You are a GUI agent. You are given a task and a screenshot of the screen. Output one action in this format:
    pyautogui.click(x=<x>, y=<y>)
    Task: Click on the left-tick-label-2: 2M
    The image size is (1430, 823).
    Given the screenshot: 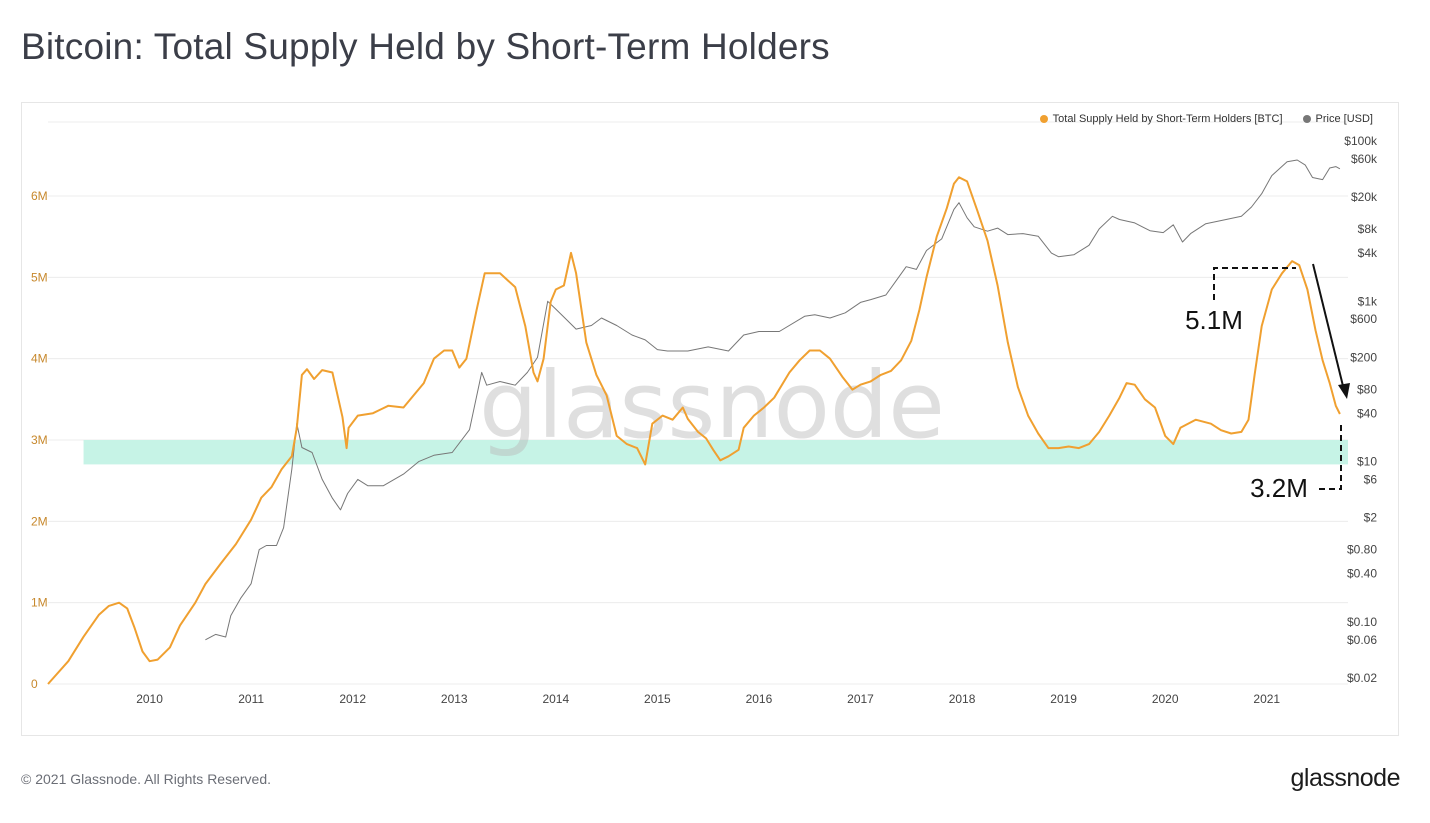 What is the action you would take?
    pyautogui.click(x=39, y=521)
    